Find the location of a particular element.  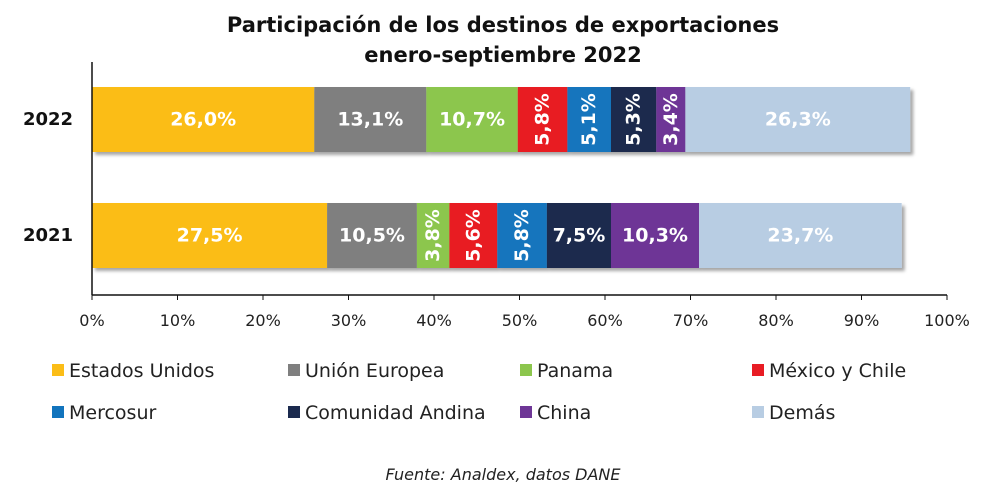

bar-segment-union-europea-2022 is located at coordinates (370, 119).